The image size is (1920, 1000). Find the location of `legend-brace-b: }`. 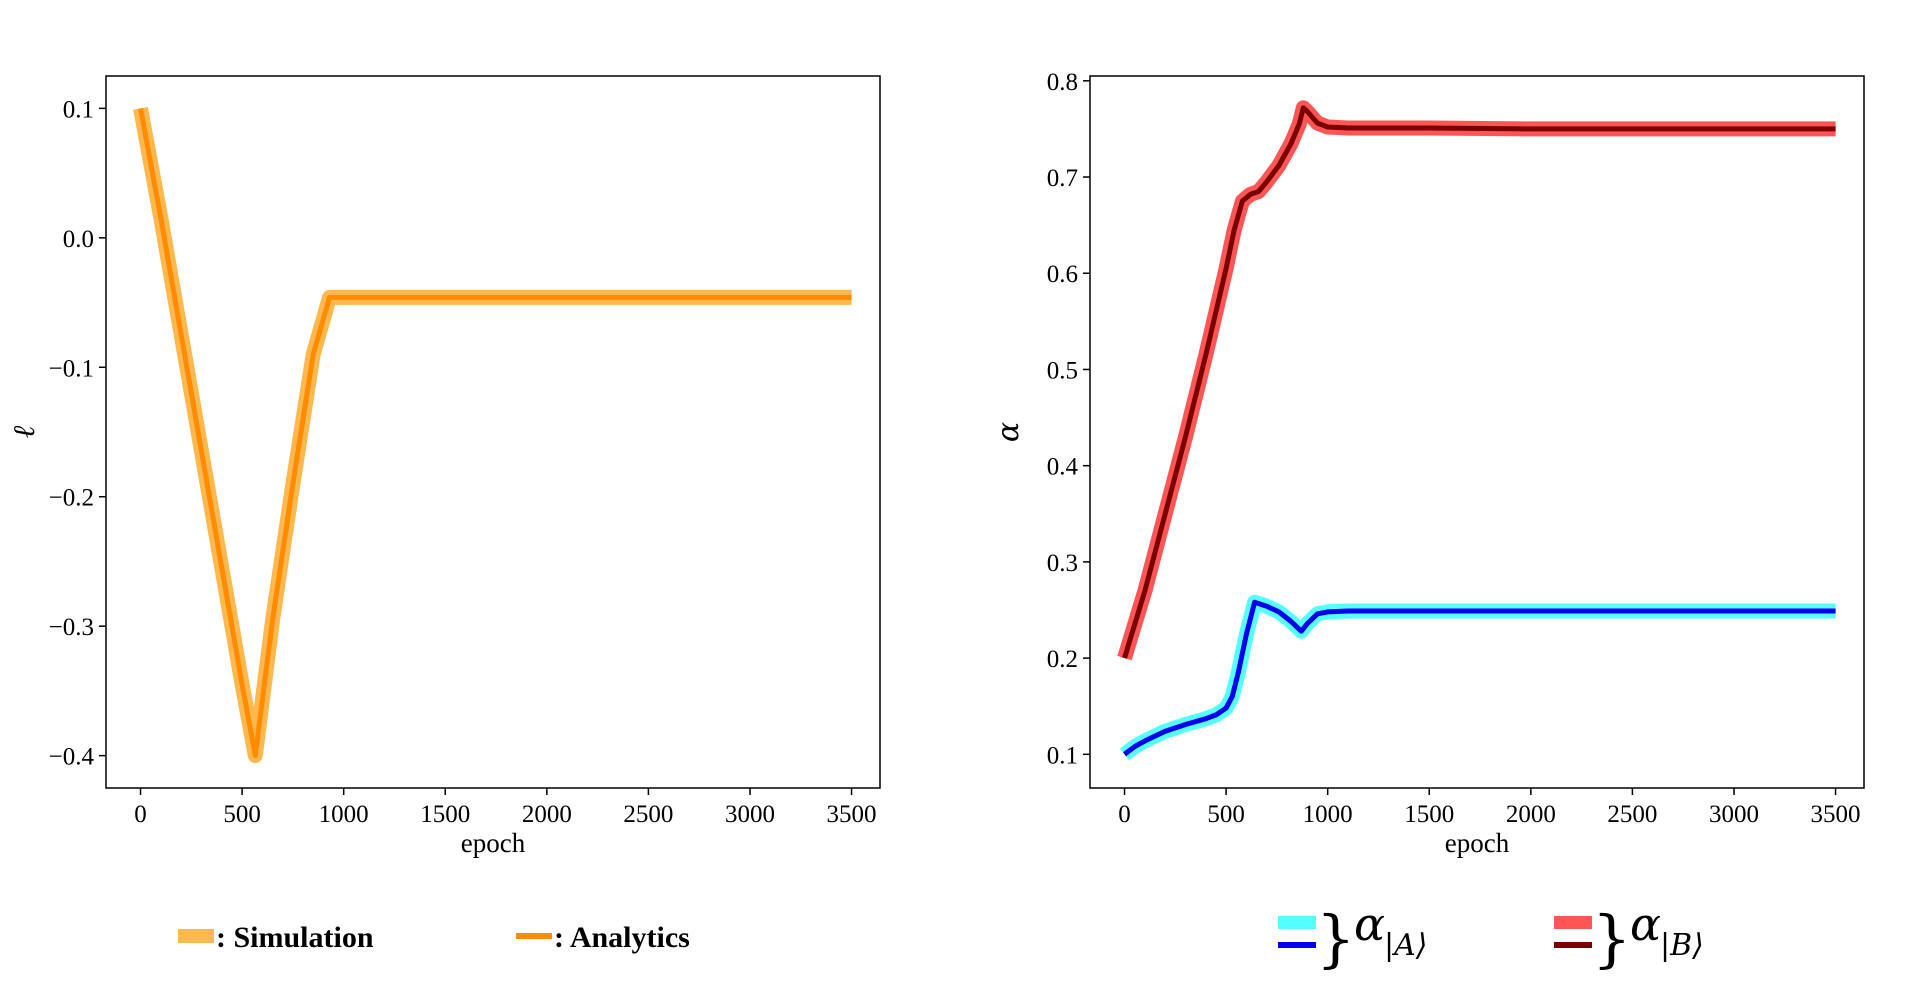

legend-brace-b: } is located at coordinates (1611, 938).